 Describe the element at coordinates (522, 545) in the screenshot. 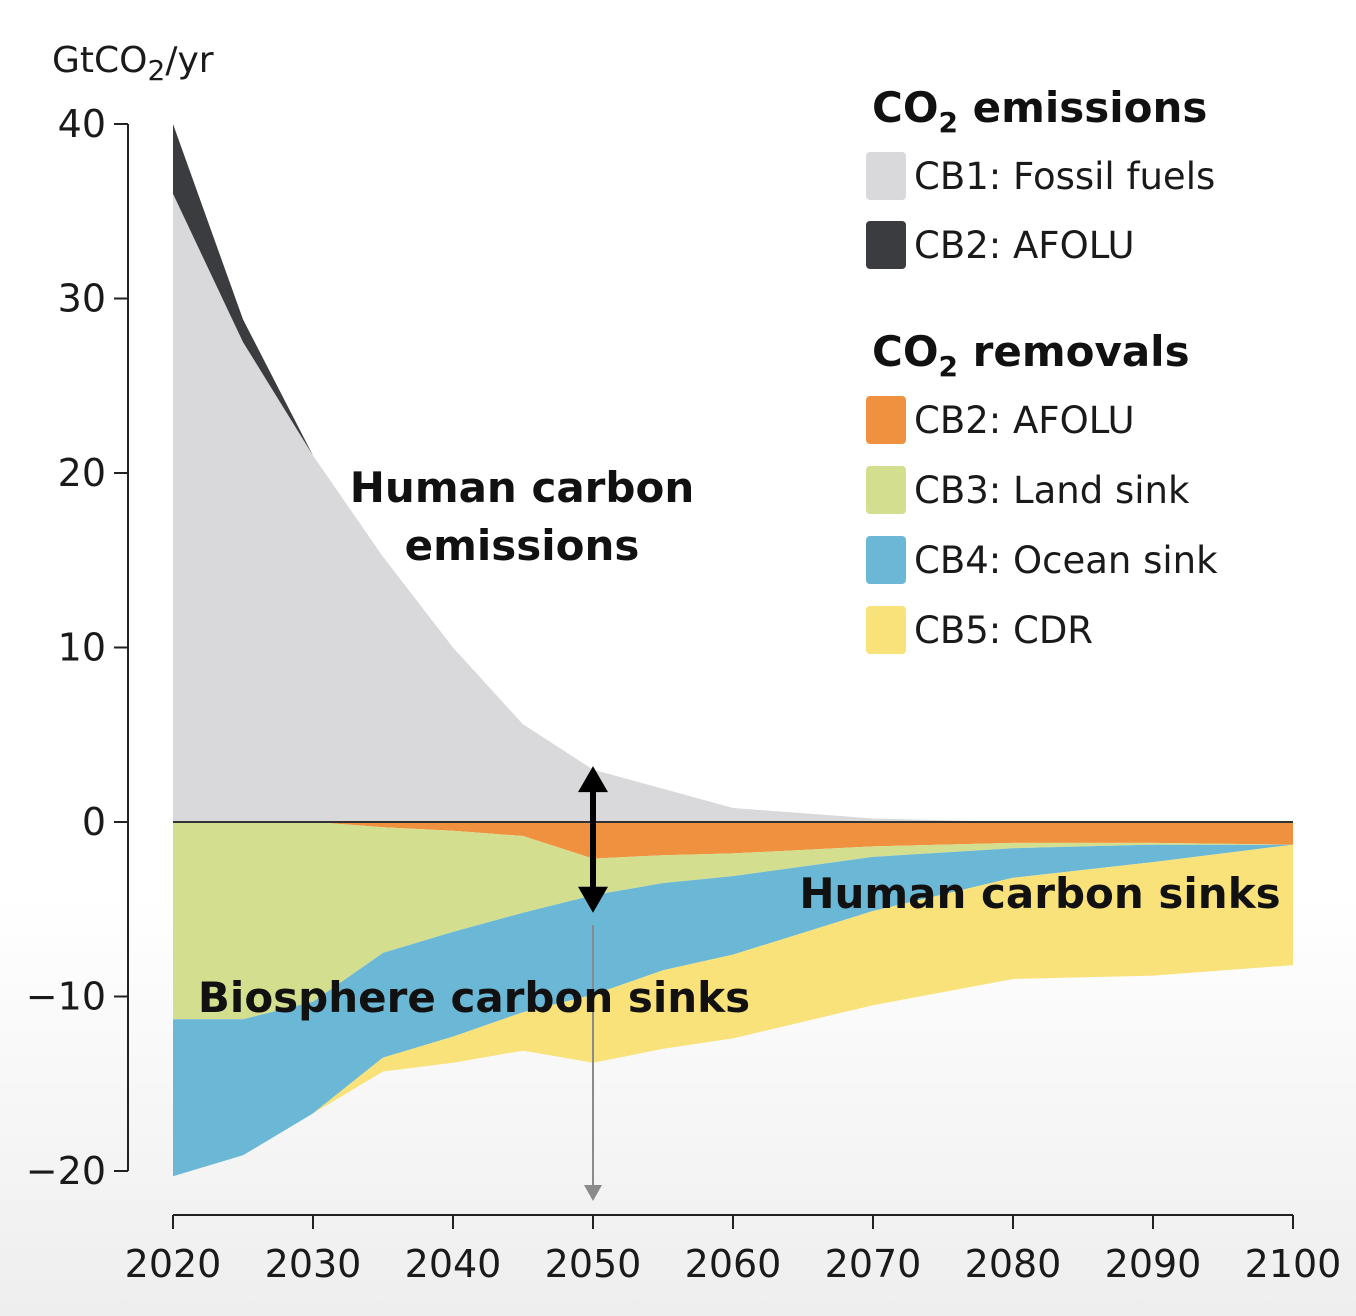

I see `annotation-human-emissions-line2: emissions` at that location.